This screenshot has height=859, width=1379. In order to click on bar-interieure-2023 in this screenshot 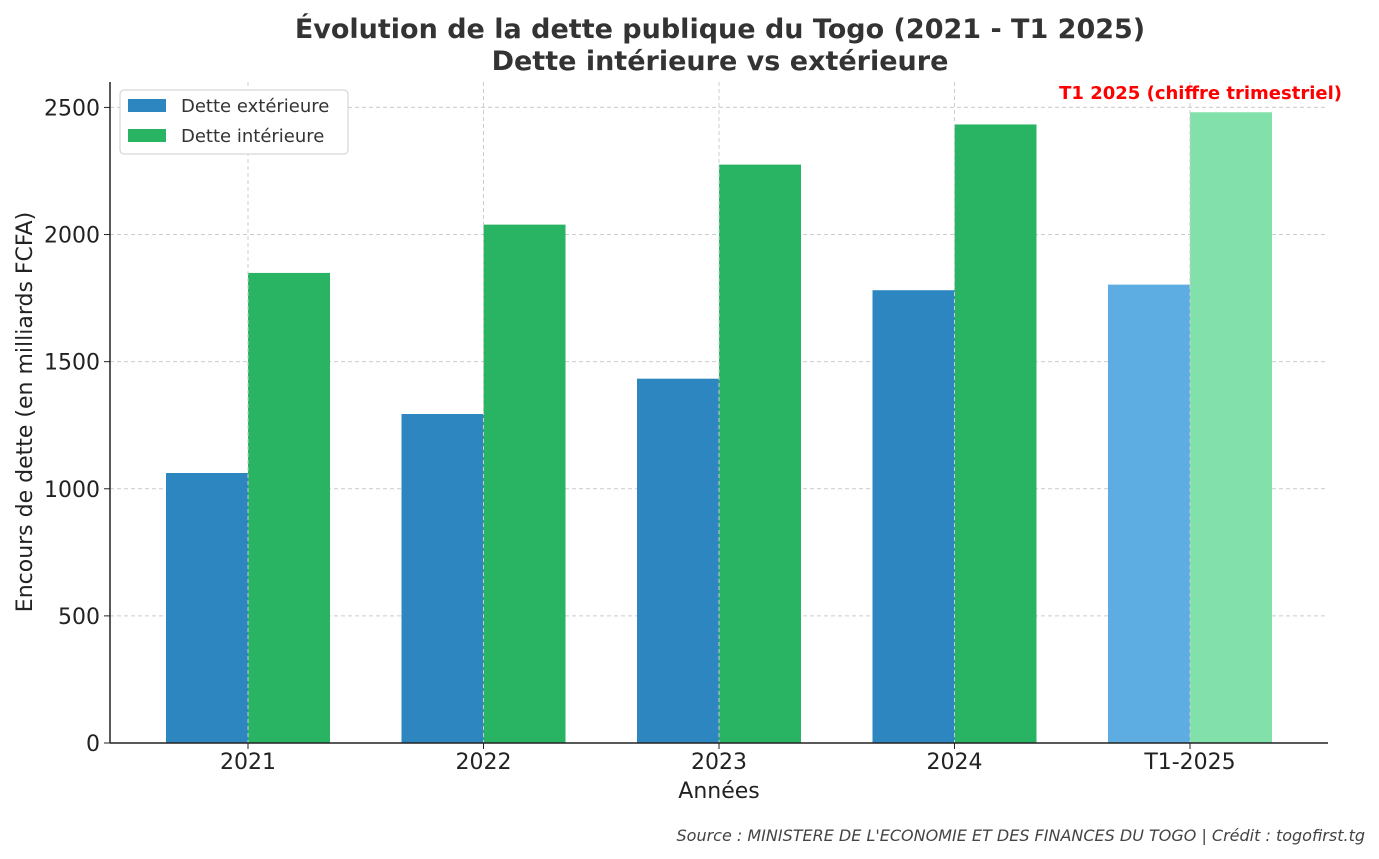, I will do `click(760, 453)`.